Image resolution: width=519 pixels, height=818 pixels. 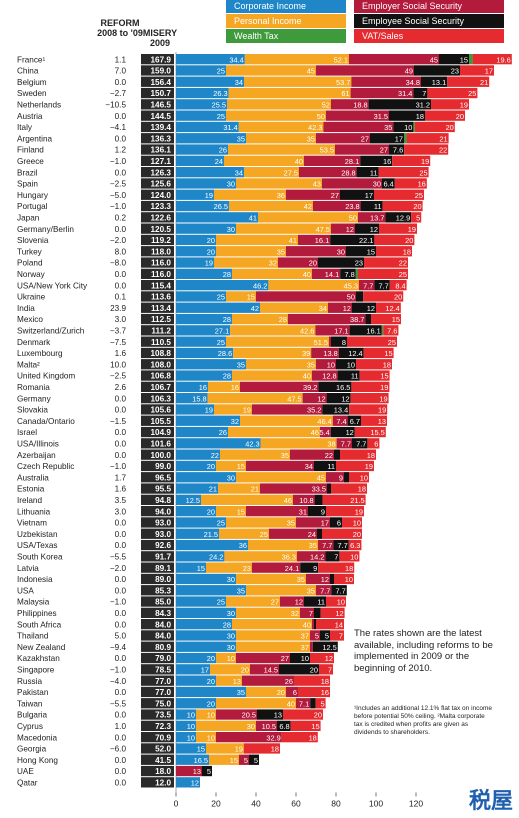 I want to click on segment-label-personal: 38, so click(x=331, y=444).